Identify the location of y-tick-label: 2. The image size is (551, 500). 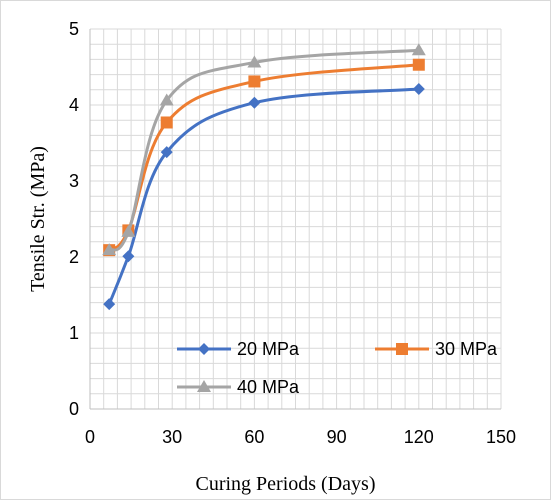
(74, 257).